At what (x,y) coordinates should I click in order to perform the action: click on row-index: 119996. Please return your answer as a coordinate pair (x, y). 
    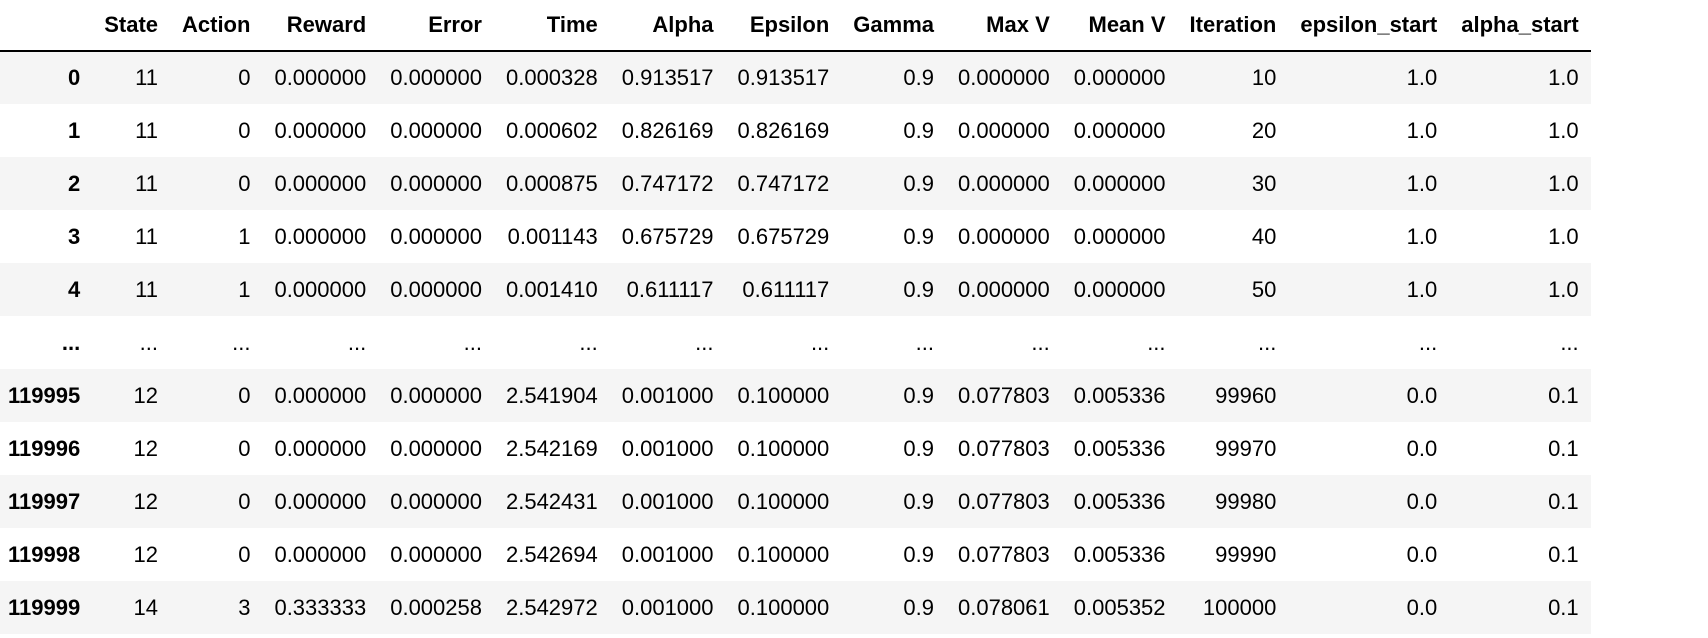
    Looking at the image, I should click on (44, 448).